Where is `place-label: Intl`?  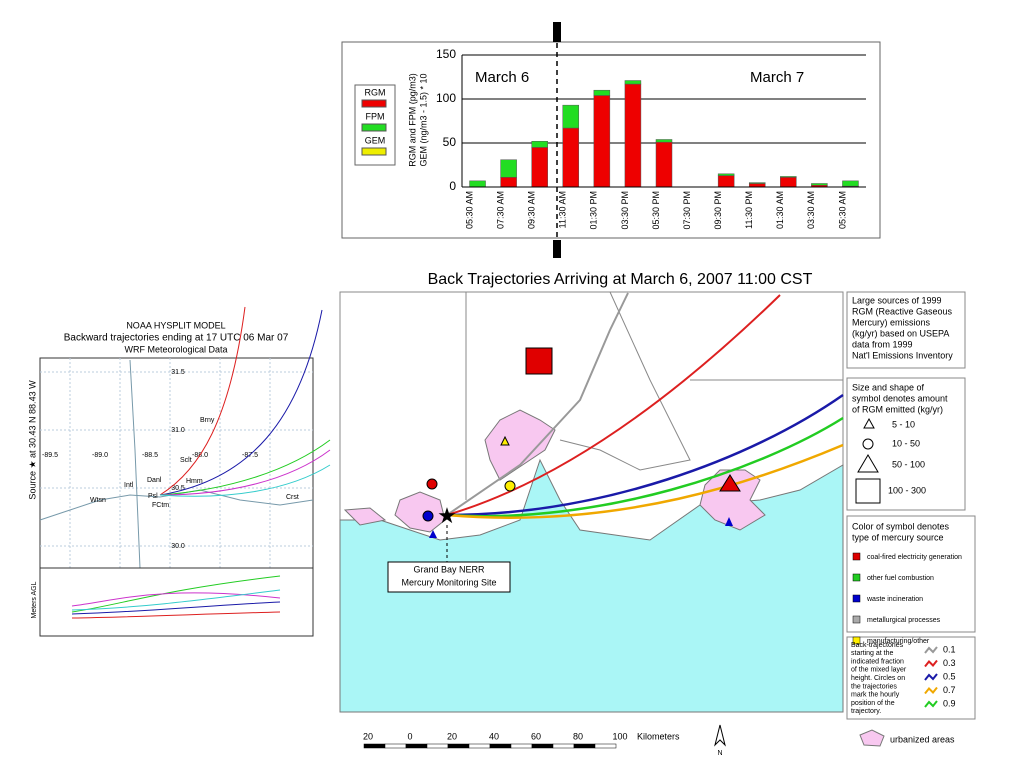
place-label: Intl is located at coordinates (129, 485).